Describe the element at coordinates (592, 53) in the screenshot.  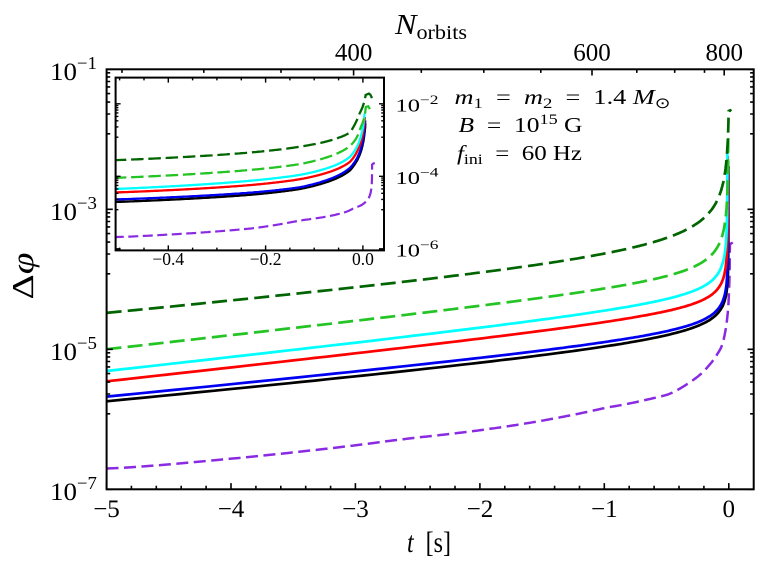
I see `svg-text: 600` at that location.